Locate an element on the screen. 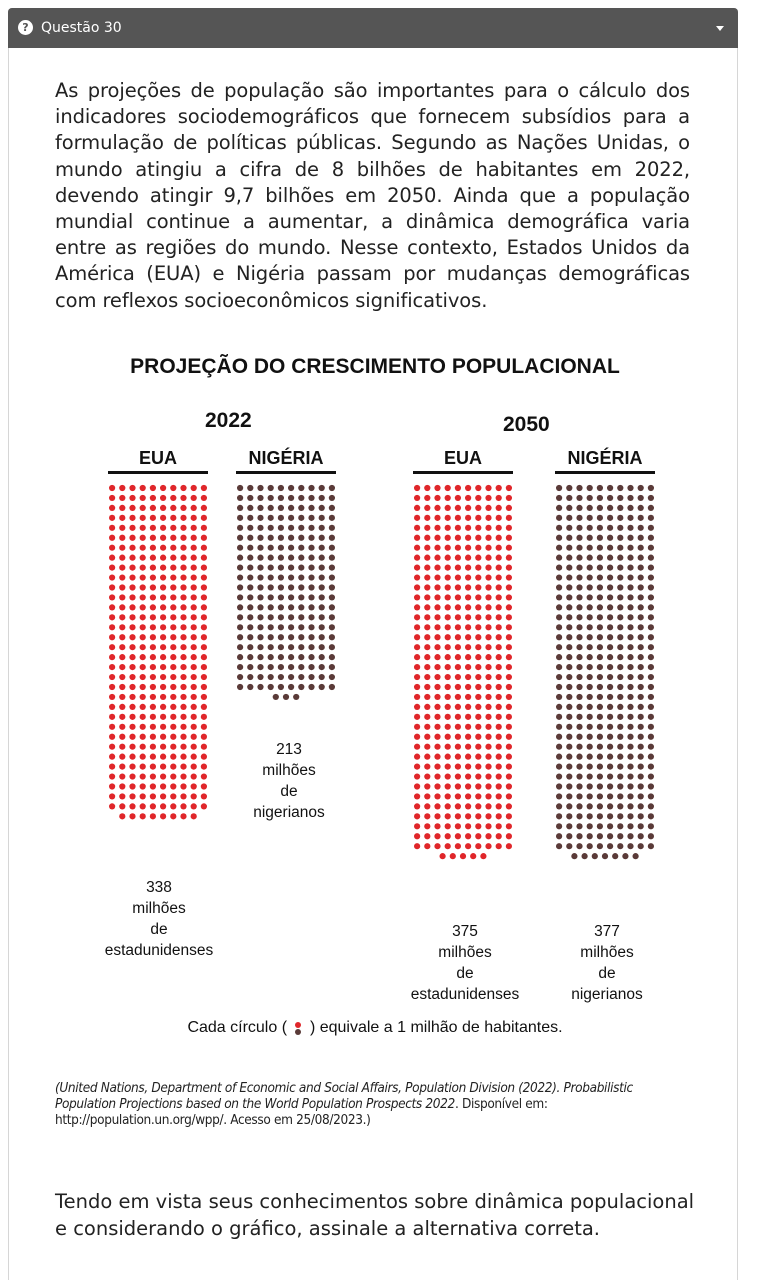 The height and width of the screenshot is (1280, 774). caret-down-icon is located at coordinates (720, 28).